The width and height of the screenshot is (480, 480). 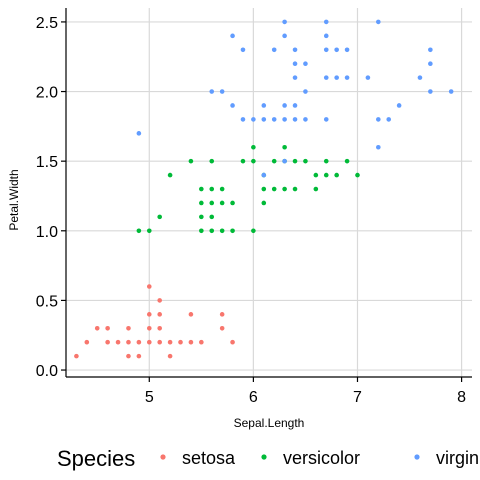 What do you see at coordinates (461, 397) in the screenshot?
I see `x-tick-label: 8` at bounding box center [461, 397].